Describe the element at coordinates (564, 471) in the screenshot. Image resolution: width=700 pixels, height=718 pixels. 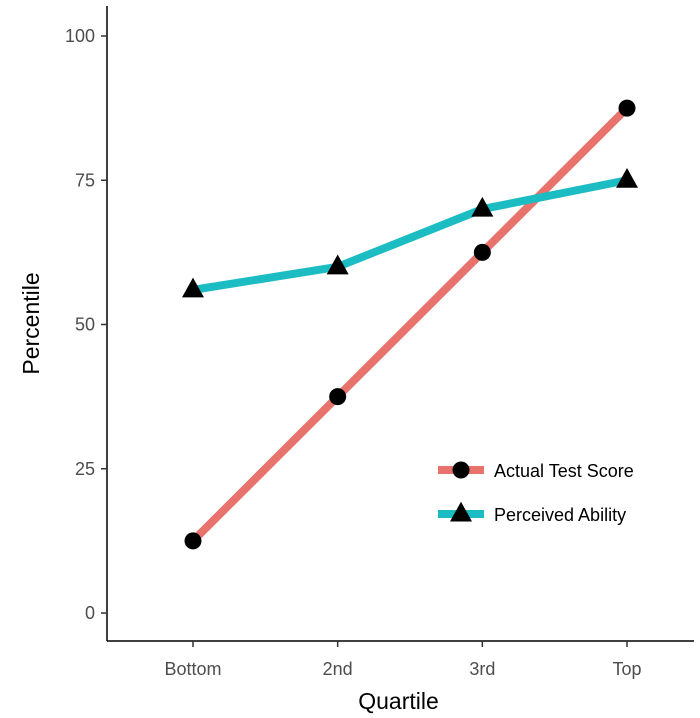
I see `legend-label: Actual Test Score` at that location.